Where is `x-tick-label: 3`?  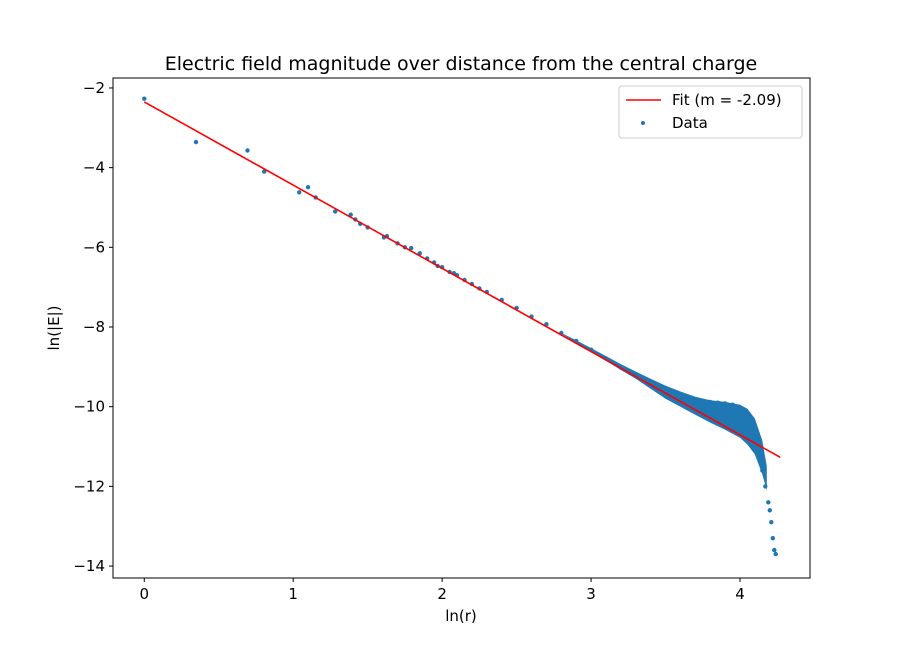 x-tick-label: 3 is located at coordinates (591, 594).